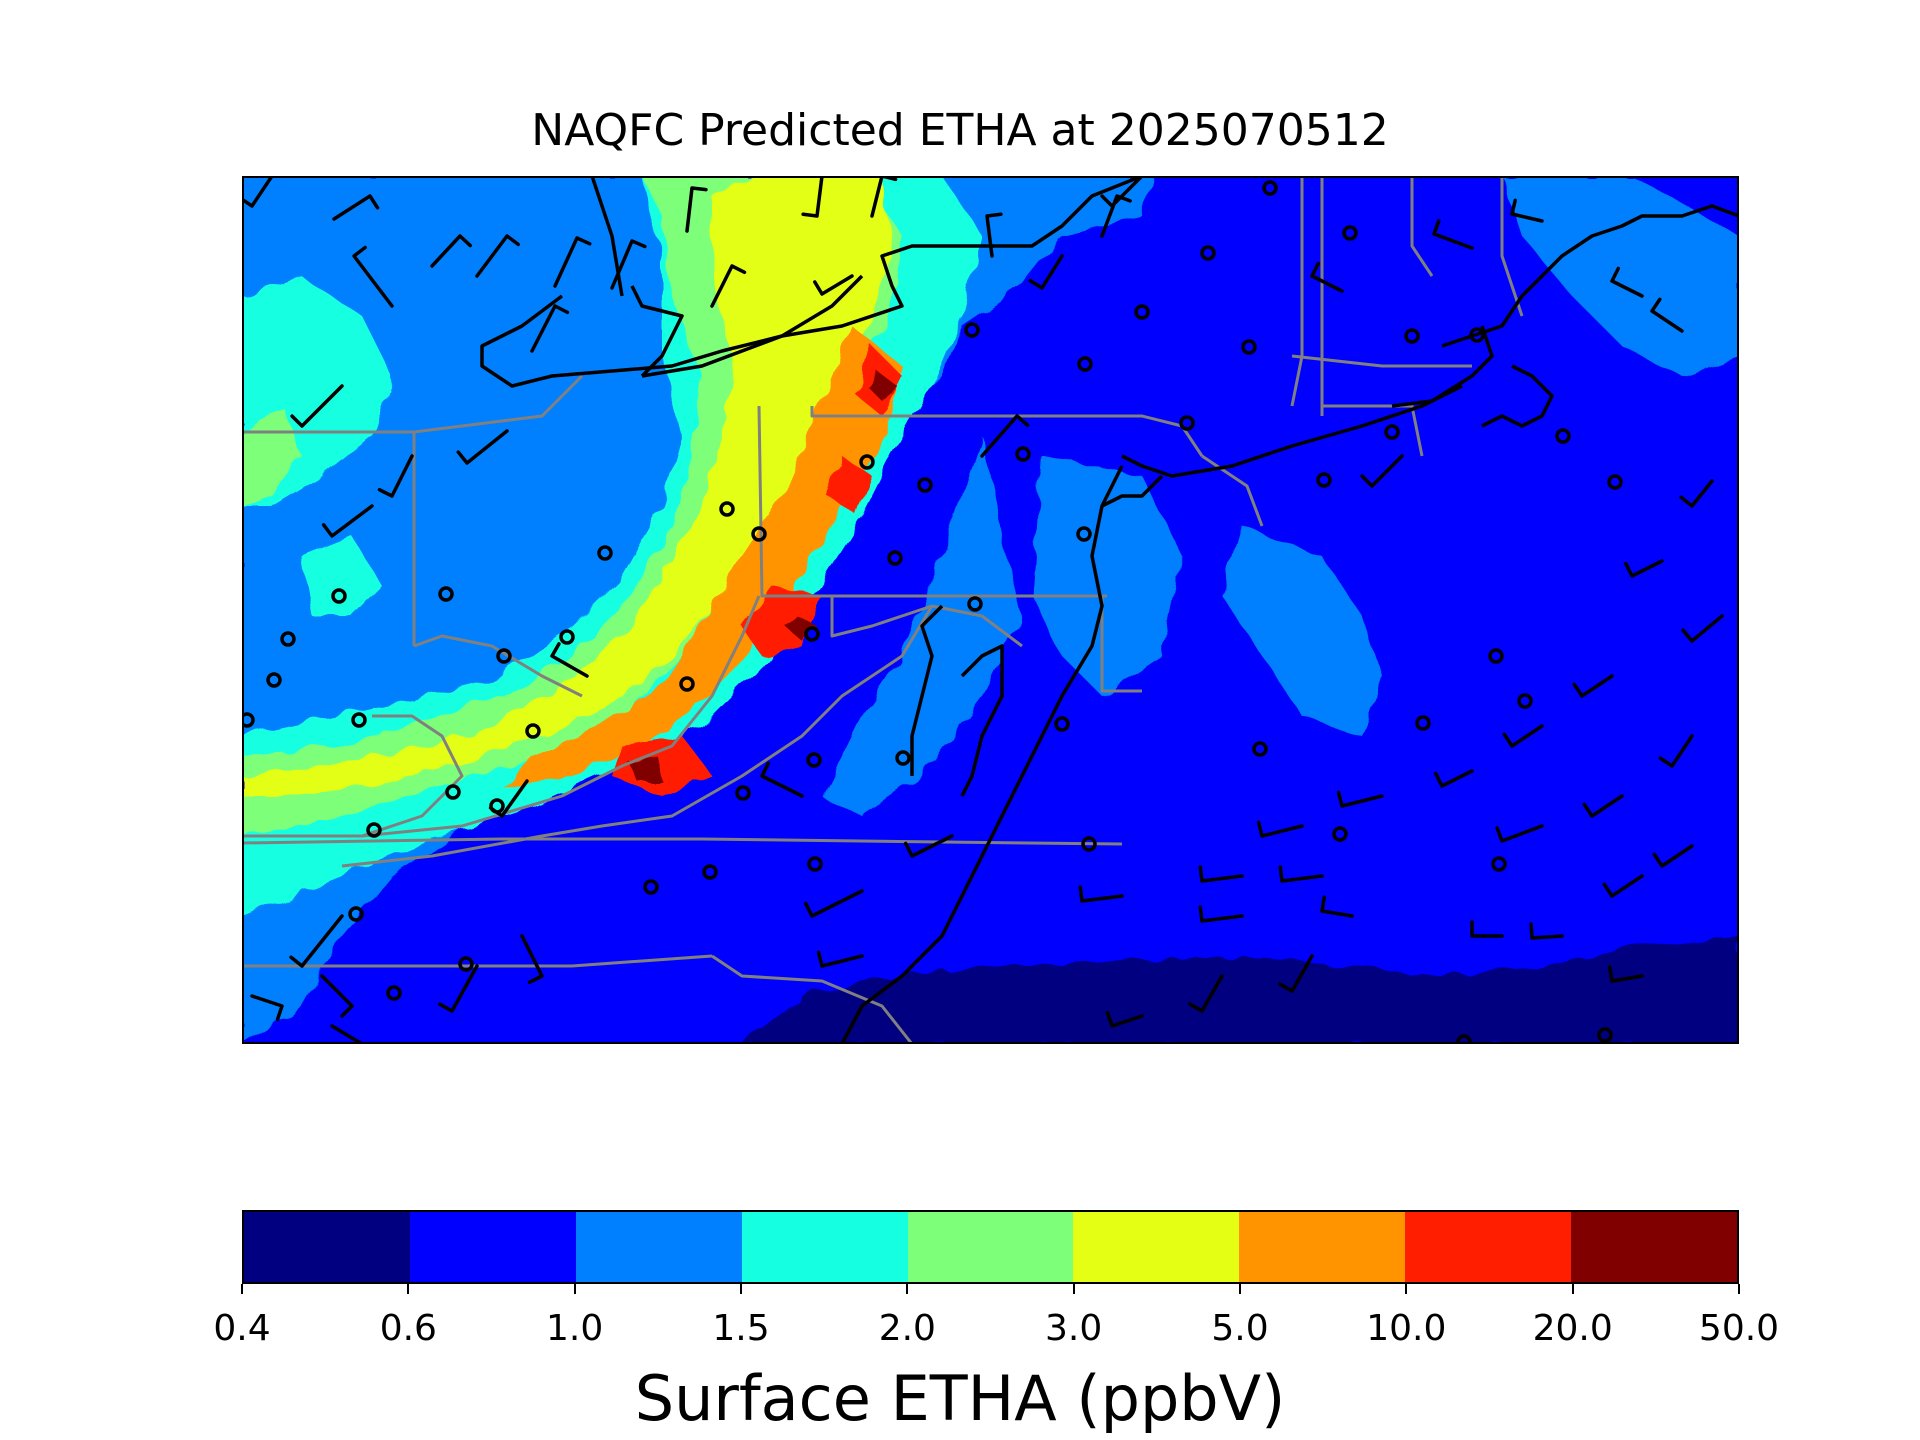 The width and height of the screenshot is (1920, 1440). What do you see at coordinates (1240, 990) in the screenshot?
I see `region-0.4-0.6` at bounding box center [1240, 990].